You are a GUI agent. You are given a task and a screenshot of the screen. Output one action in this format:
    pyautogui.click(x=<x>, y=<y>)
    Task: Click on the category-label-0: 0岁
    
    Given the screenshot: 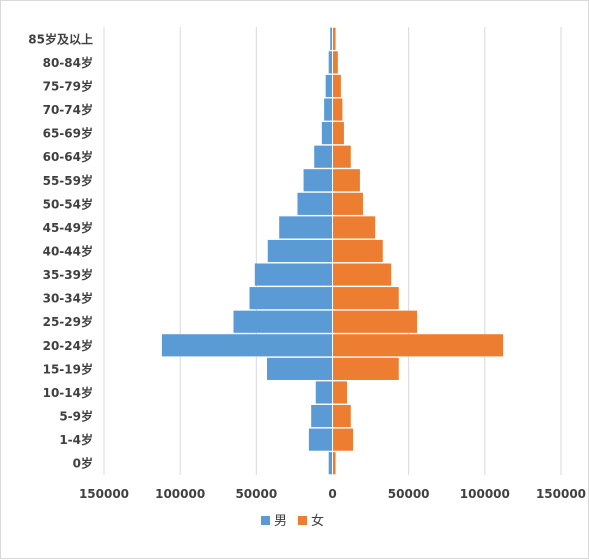 What is the action you would take?
    pyautogui.click(x=83, y=463)
    